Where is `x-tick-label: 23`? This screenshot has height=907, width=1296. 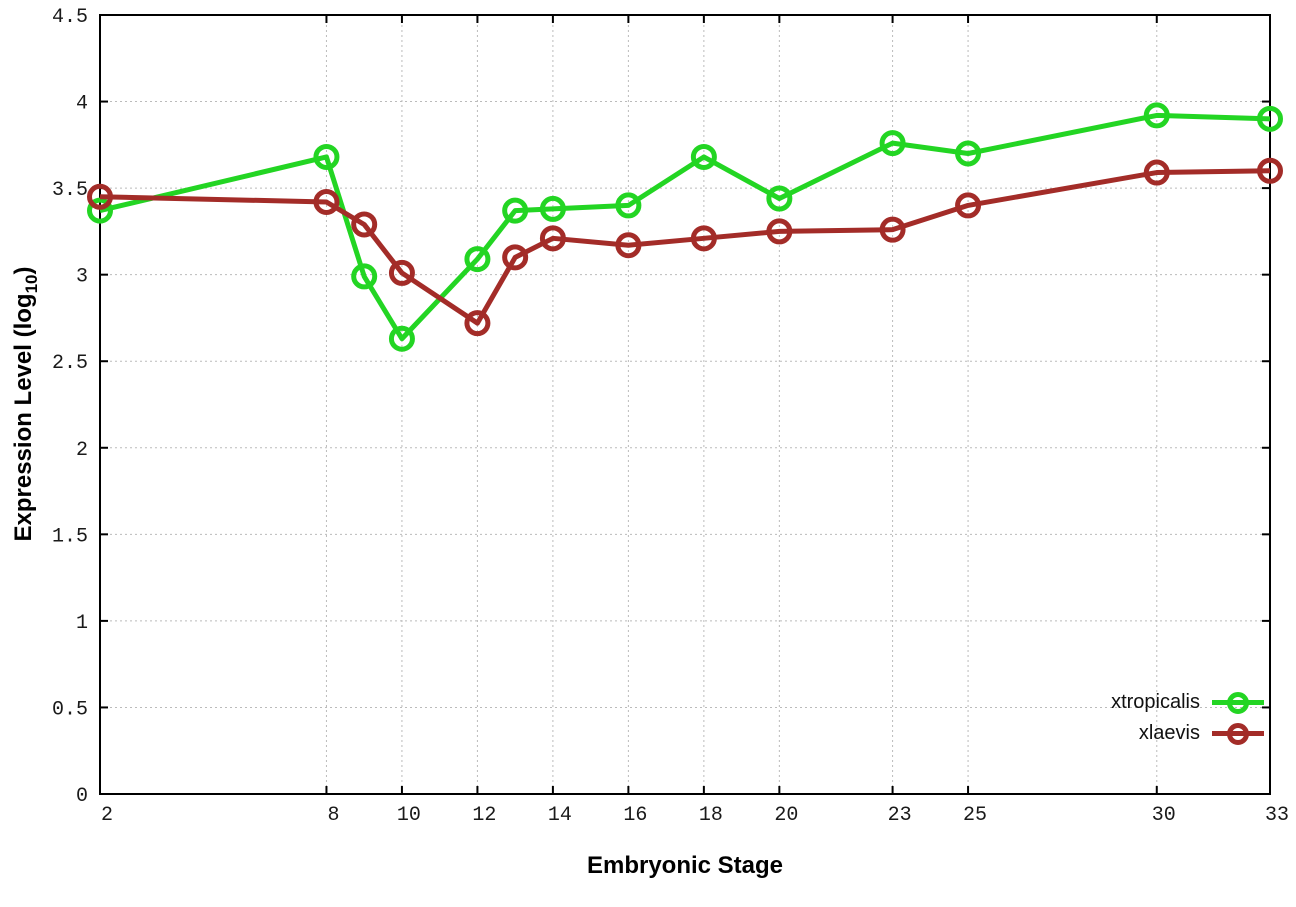 x-tick-label: 23 is located at coordinates (900, 815).